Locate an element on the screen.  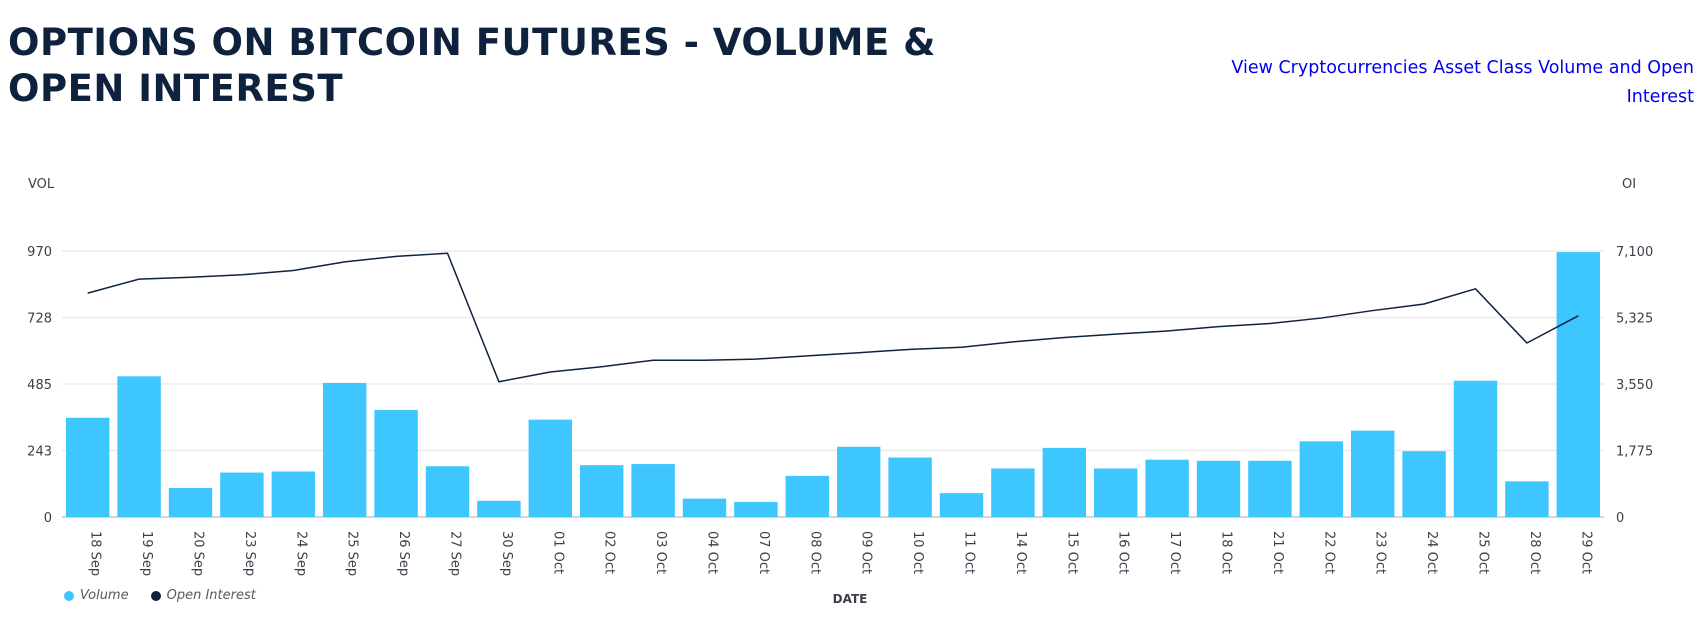
x-tick-label: 21 Oct is located at coordinates (1277, 552).